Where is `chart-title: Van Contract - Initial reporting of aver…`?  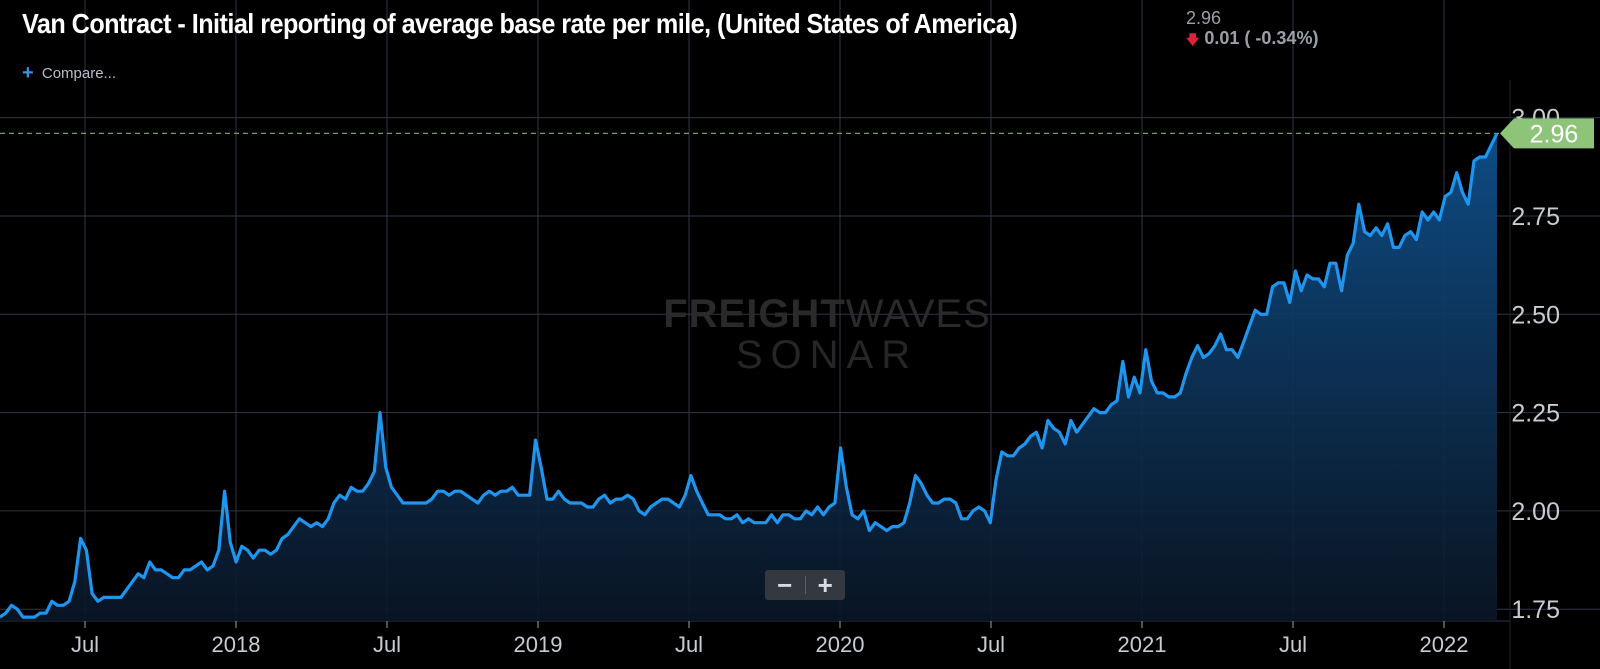 chart-title: Van Contract - Initial reporting of aver… is located at coordinates (520, 23).